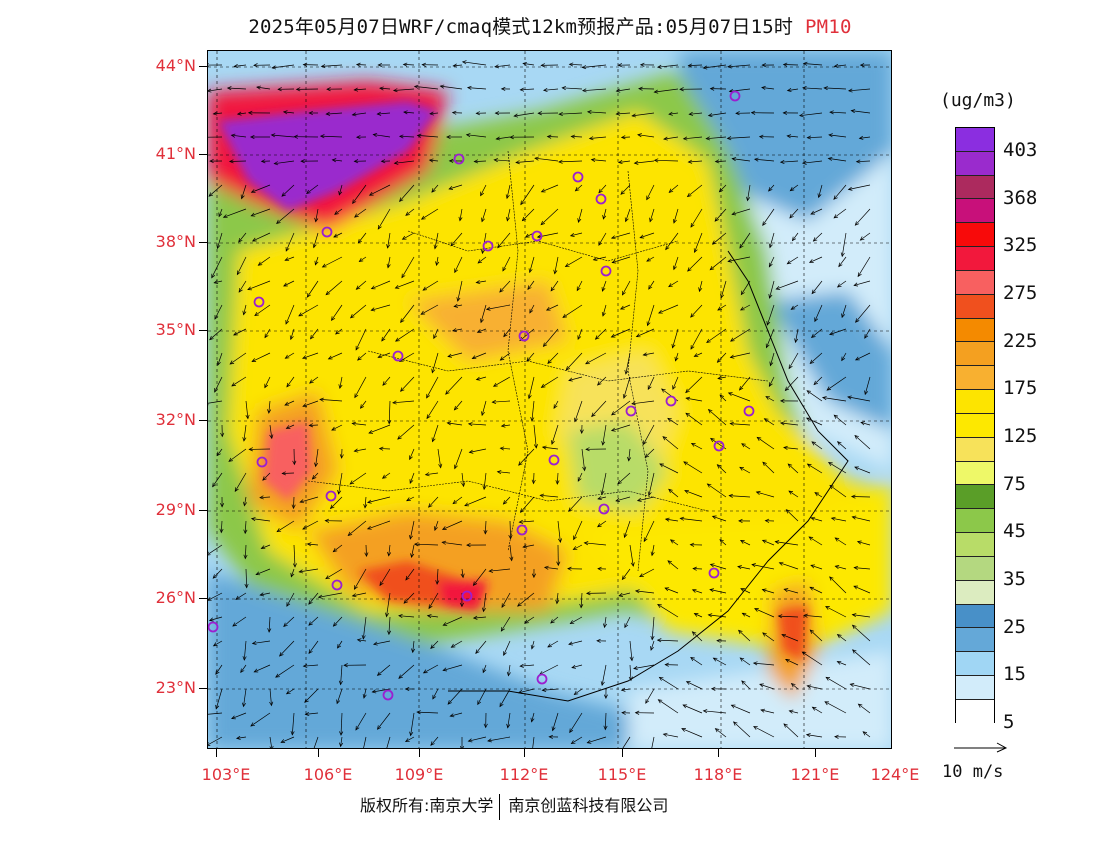 This screenshot has width=1100, height=850. Describe the element at coordinates (514, 806) in the screenshot. I see `copyright-footer: 版权所有:南京大学 南京创蓝科技有限公司` at that location.